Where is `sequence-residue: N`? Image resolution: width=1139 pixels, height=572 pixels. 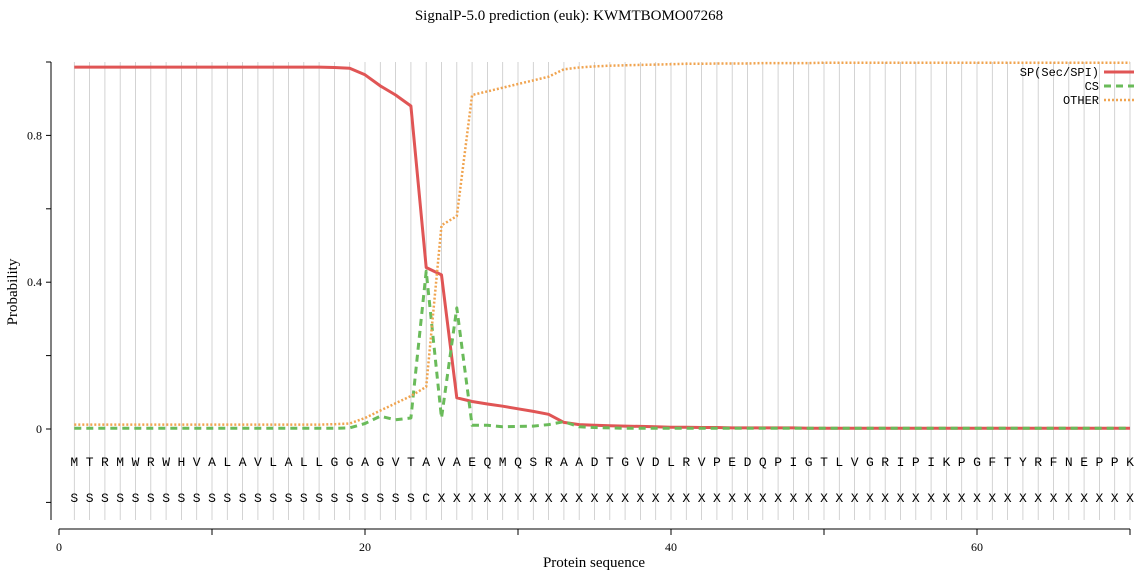 sequence-residue: N is located at coordinates (1069, 462).